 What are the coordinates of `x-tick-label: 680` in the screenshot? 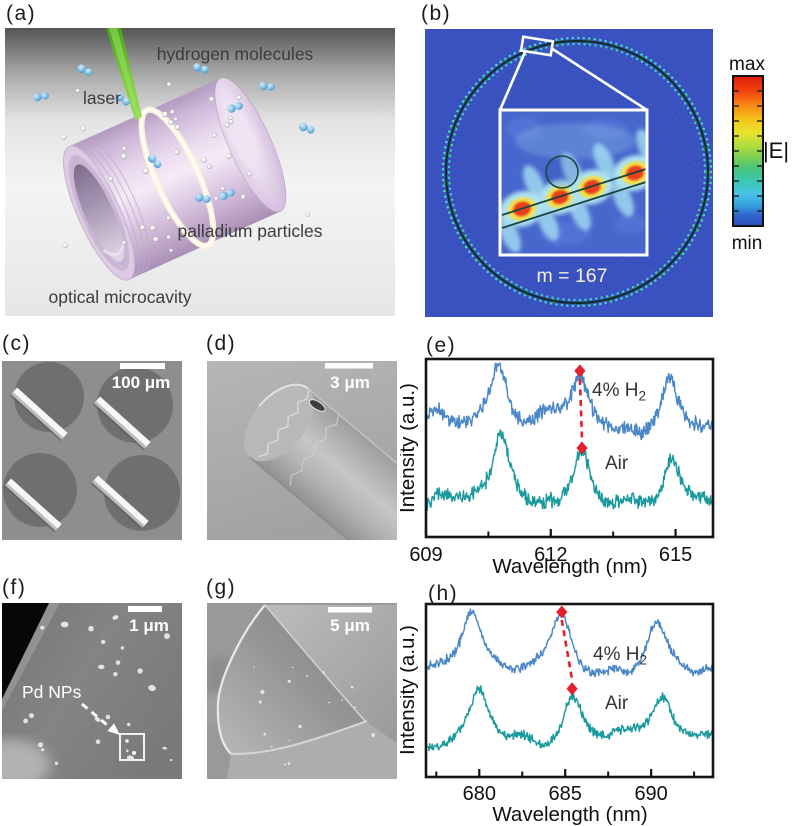 It's located at (479, 794).